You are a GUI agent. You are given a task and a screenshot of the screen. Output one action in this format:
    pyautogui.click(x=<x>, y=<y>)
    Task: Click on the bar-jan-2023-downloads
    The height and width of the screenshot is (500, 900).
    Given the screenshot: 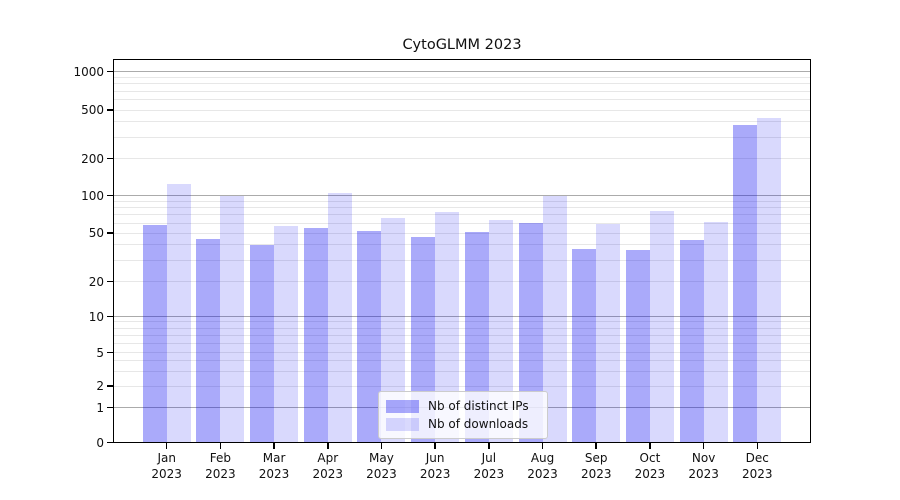 What is the action you would take?
    pyautogui.click(x=178, y=313)
    